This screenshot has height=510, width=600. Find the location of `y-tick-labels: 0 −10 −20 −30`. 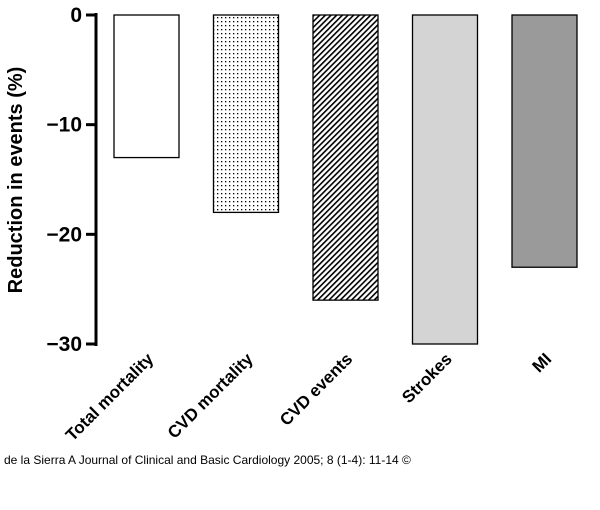

y-tick-labels: 0 −10 −20 −30 is located at coordinates (64, 180).